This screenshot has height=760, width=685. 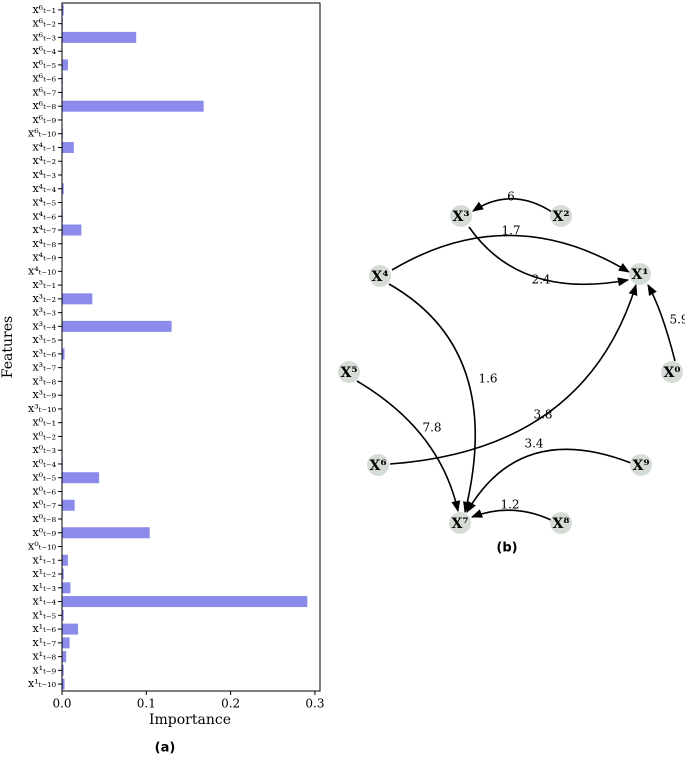 I want to click on node-label: X⁰, so click(x=672, y=373).